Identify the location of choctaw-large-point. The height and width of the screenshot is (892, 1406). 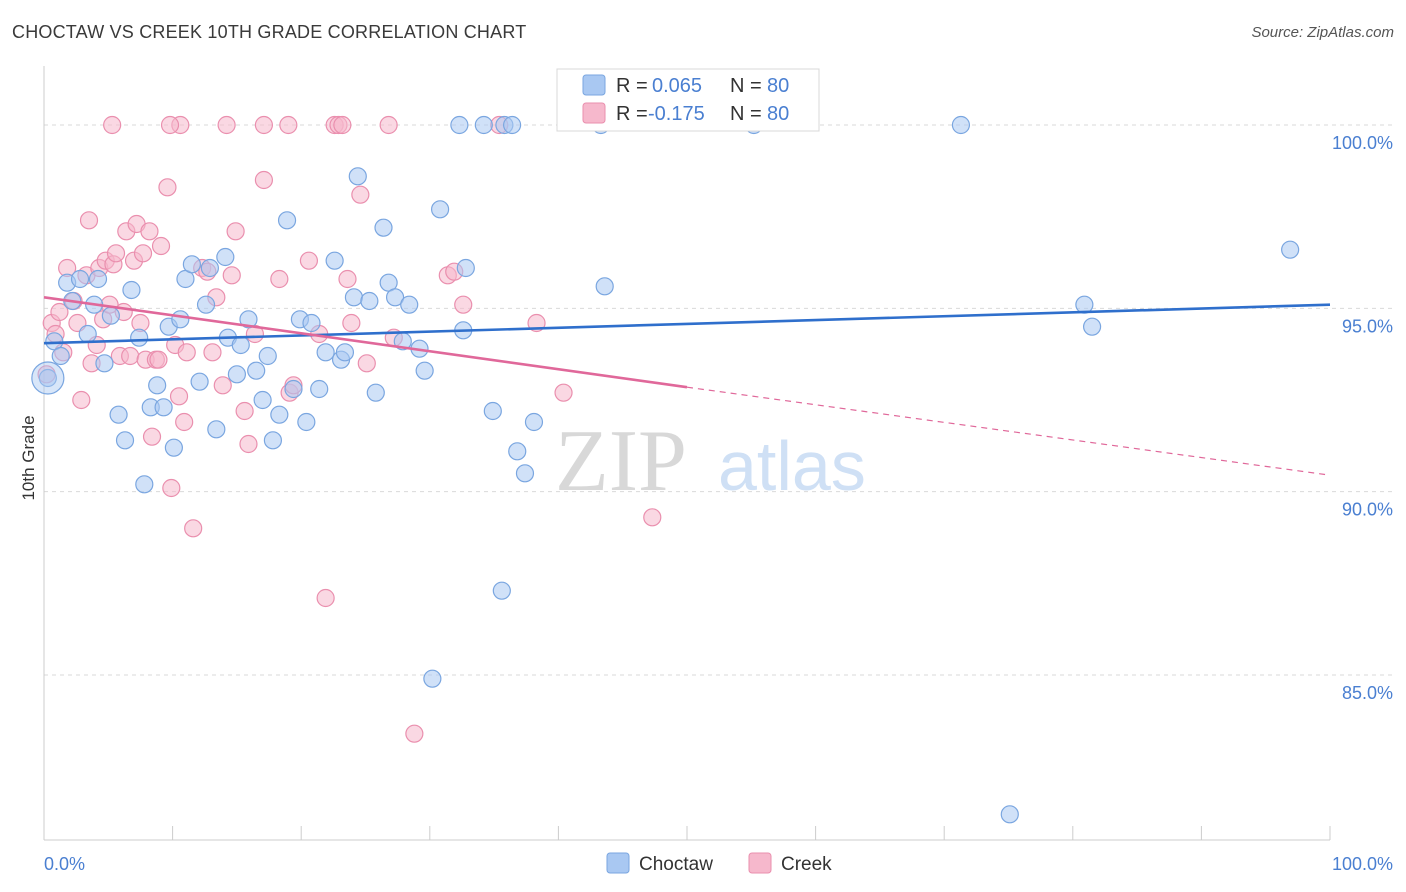
(48, 378).